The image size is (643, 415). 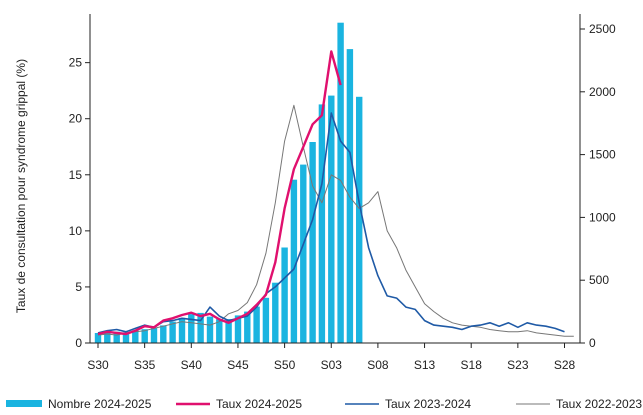 I want to click on bar-S01, so click(x=312, y=242).